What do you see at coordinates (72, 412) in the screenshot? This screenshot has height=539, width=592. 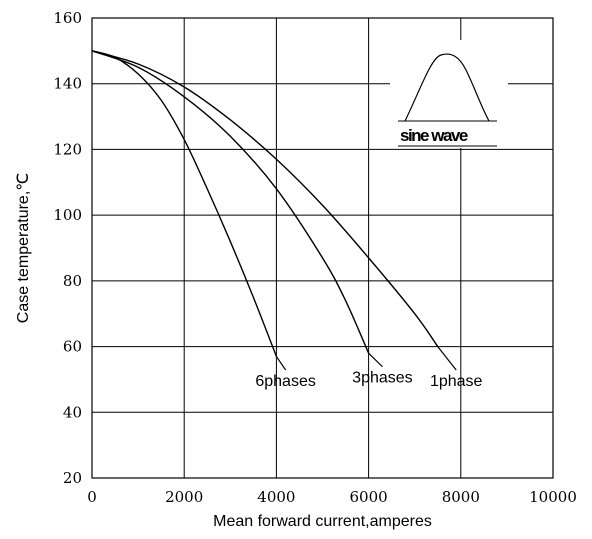 I see `y-tick-label: 40` at bounding box center [72, 412].